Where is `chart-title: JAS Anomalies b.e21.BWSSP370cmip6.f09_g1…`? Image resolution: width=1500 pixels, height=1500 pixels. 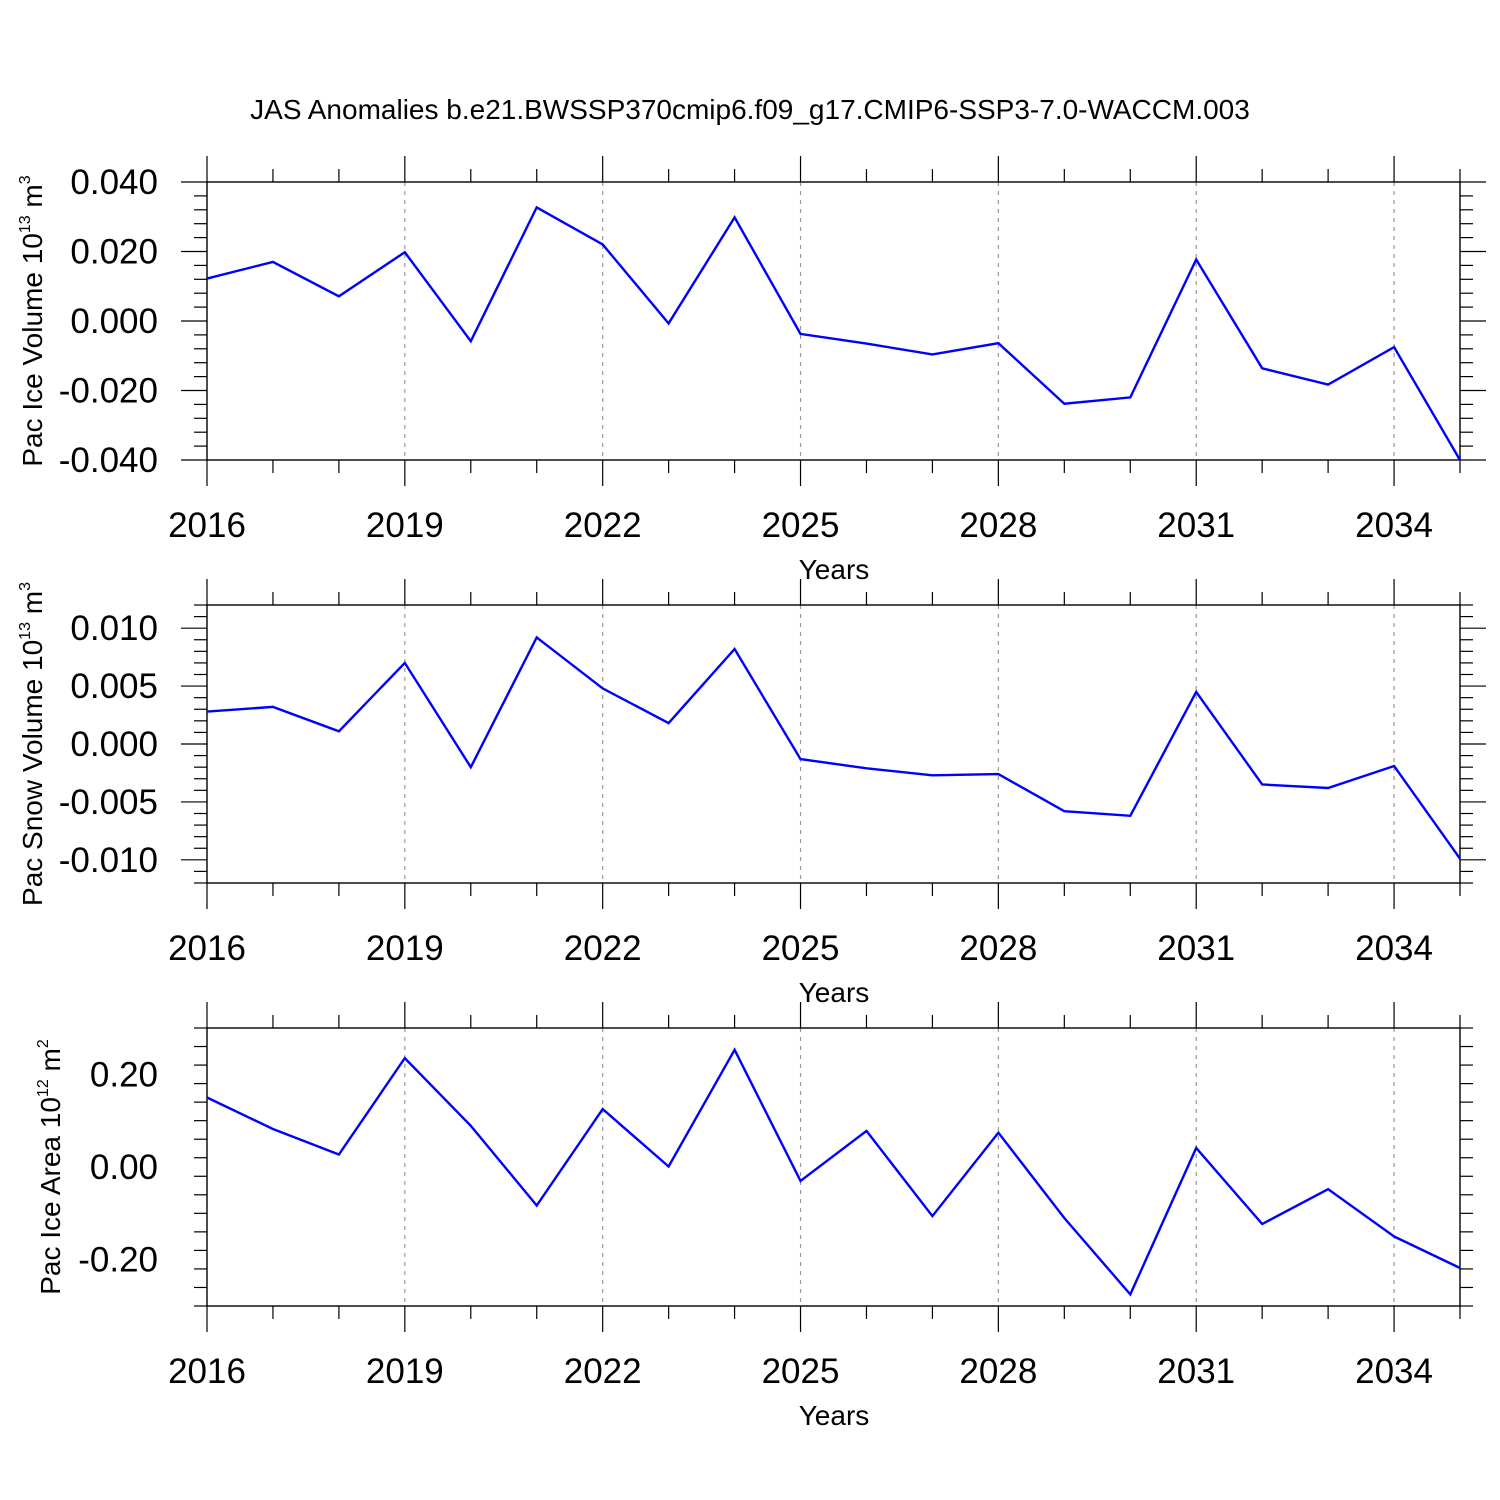
chart-title: JAS Anomalies b.e21.BWSSP370cmip6.f09_g1… is located at coordinates (750, 109).